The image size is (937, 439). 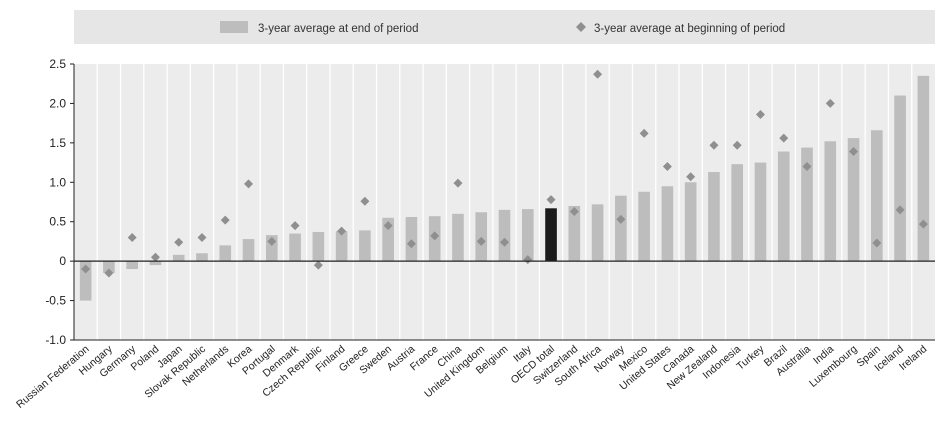 I want to click on y-tick-label: 1.0, so click(x=57, y=182).